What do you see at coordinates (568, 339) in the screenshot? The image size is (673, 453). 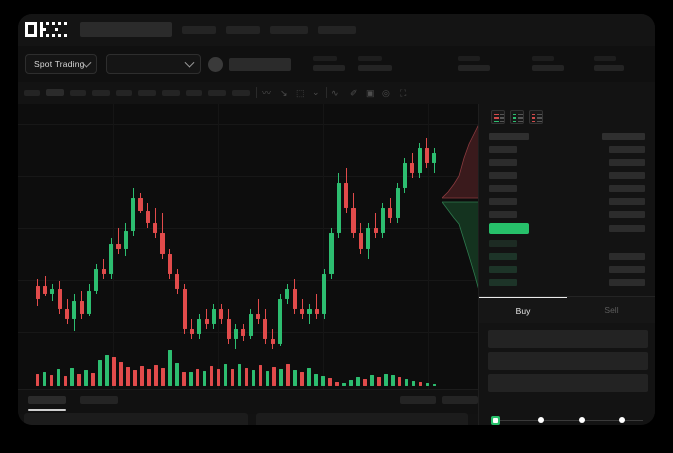 I see `order-price-field` at bounding box center [568, 339].